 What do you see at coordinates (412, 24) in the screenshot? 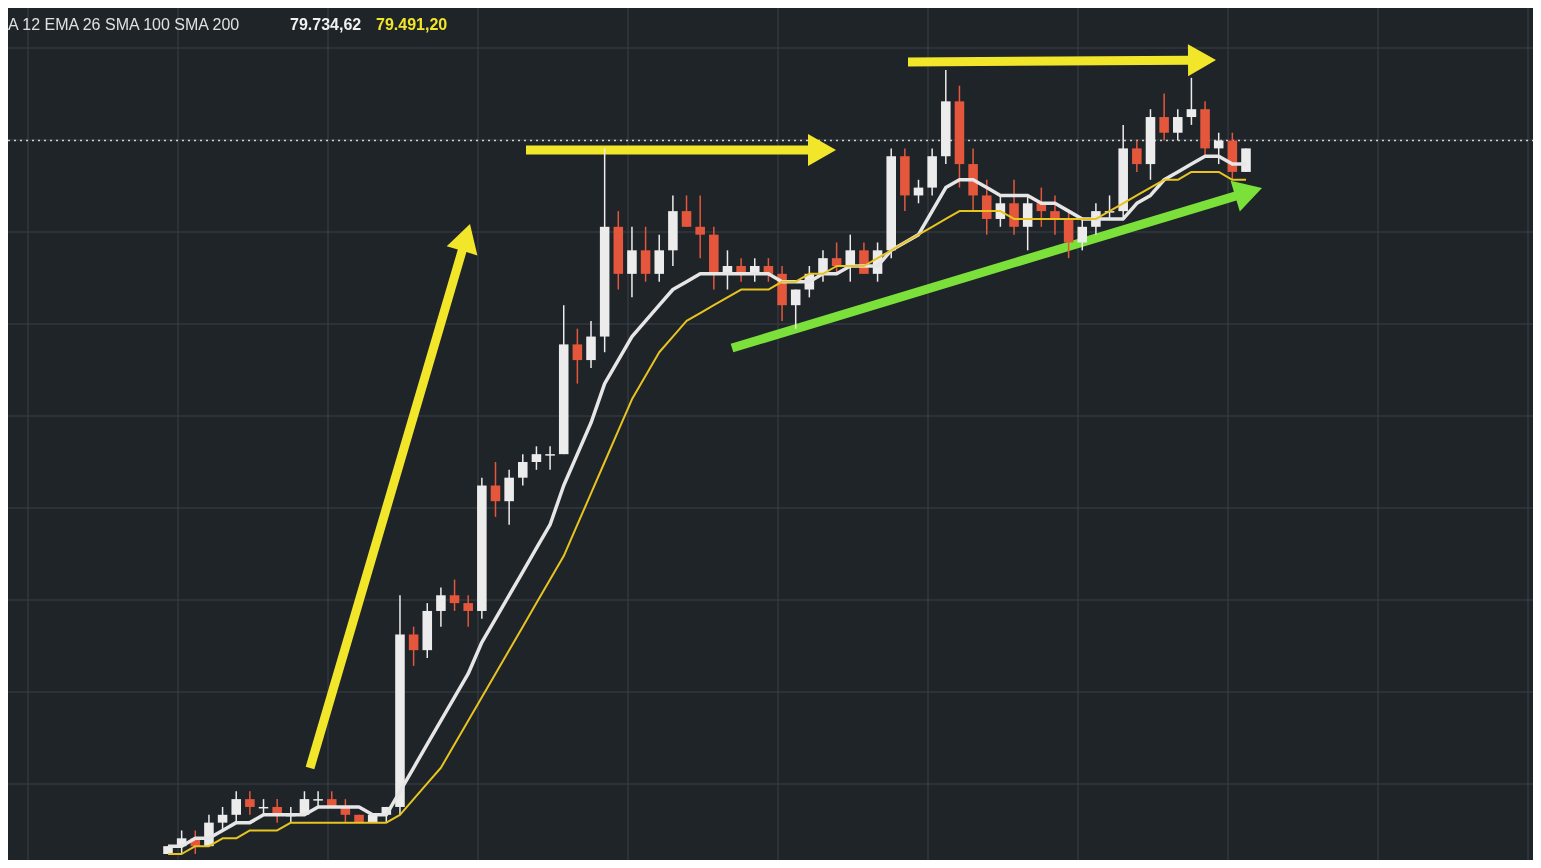
I see `text: 79.491,20` at bounding box center [412, 24].